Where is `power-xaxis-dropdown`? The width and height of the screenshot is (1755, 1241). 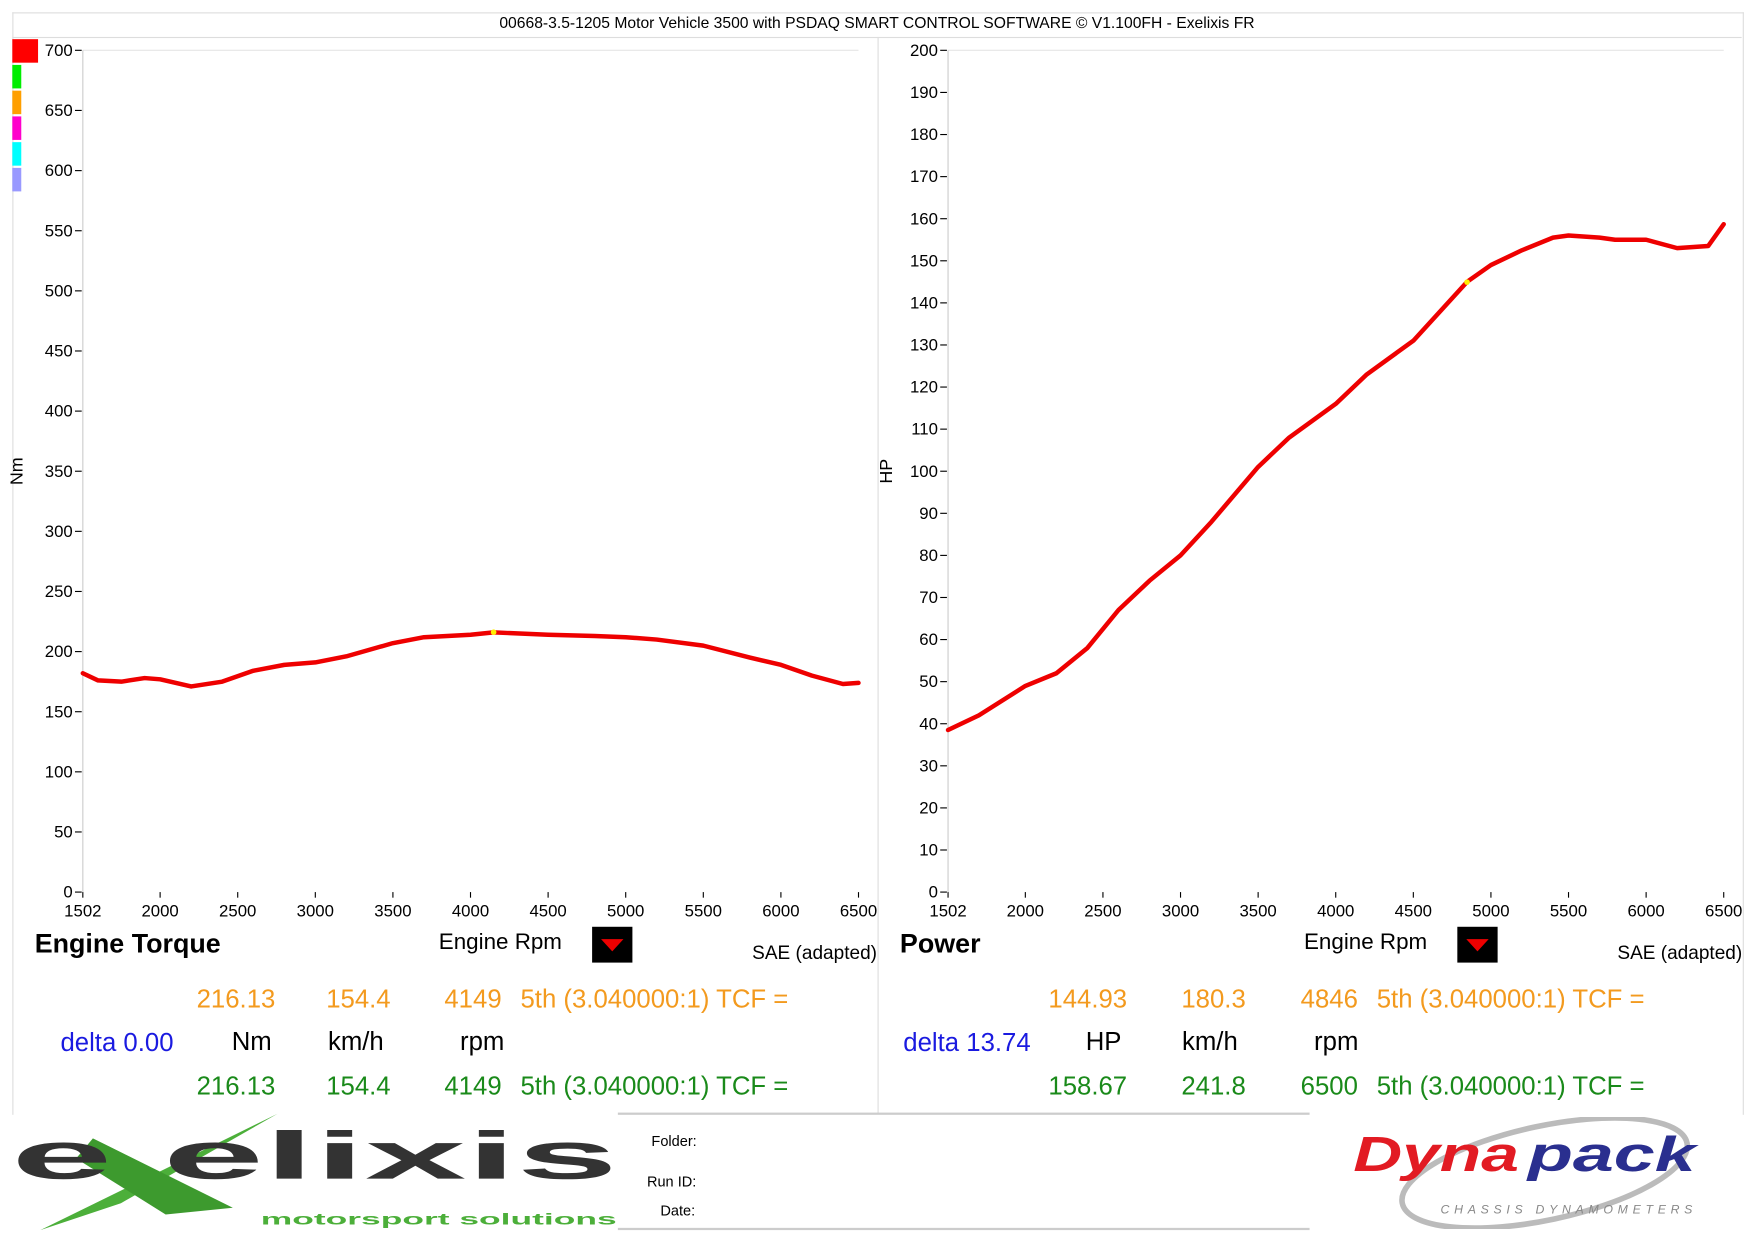 power-xaxis-dropdown is located at coordinates (1477, 944).